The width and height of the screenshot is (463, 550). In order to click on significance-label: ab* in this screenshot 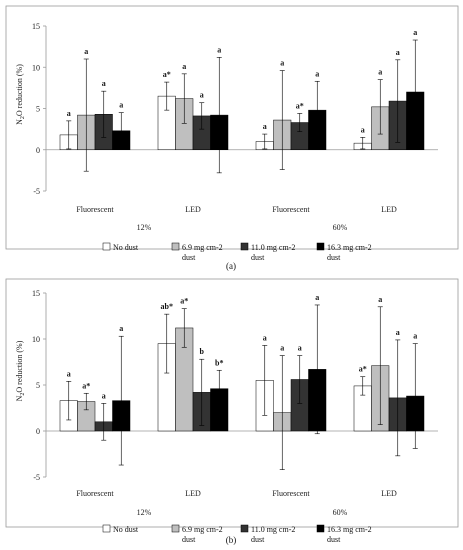, I will do `click(167, 306)`.